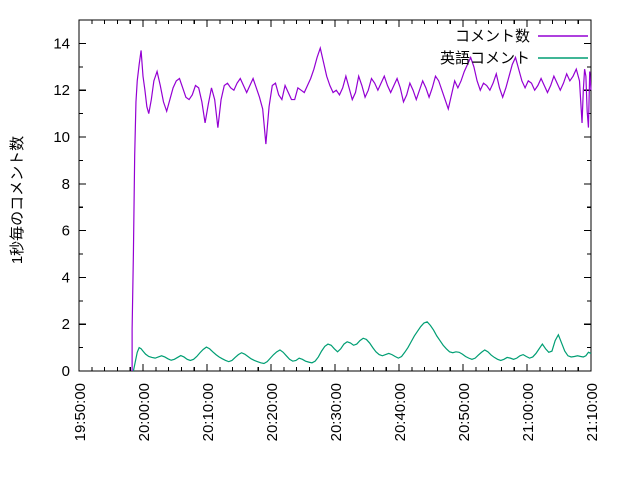 Image resolution: width=640 pixels, height=480 pixels. What do you see at coordinates (400, 412) in the screenshot?
I see `x-tick-label: 20:40:00` at bounding box center [400, 412].